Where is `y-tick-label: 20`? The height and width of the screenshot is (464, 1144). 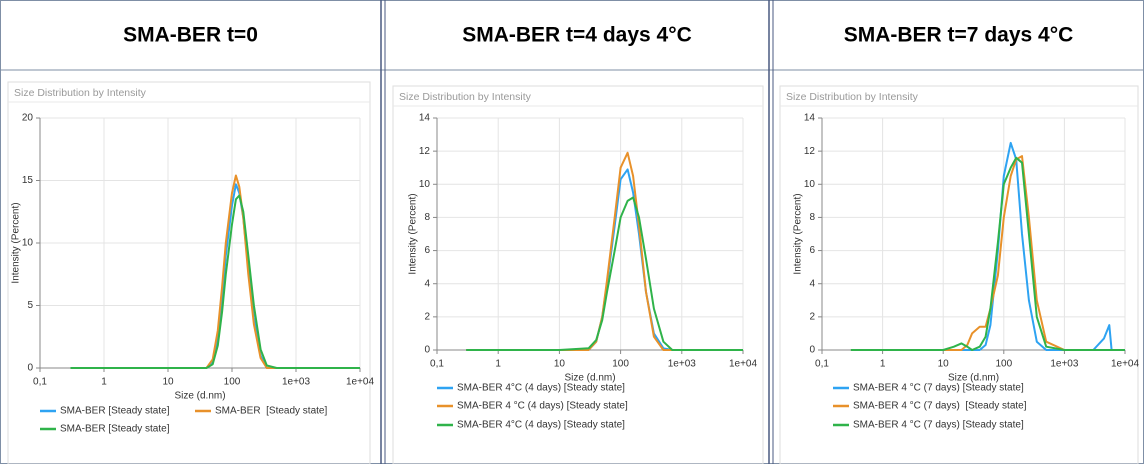
y-tick-label: 20 is located at coordinates (28, 118).